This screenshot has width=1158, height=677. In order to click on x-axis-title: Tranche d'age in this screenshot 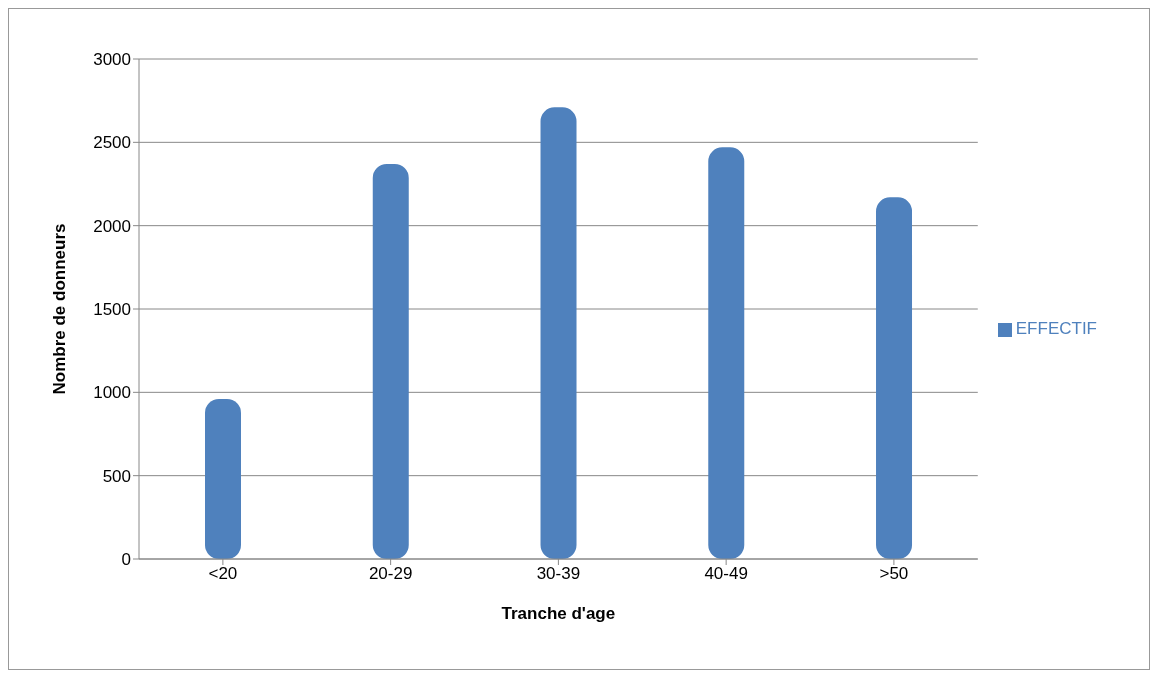, I will do `click(558, 613)`.